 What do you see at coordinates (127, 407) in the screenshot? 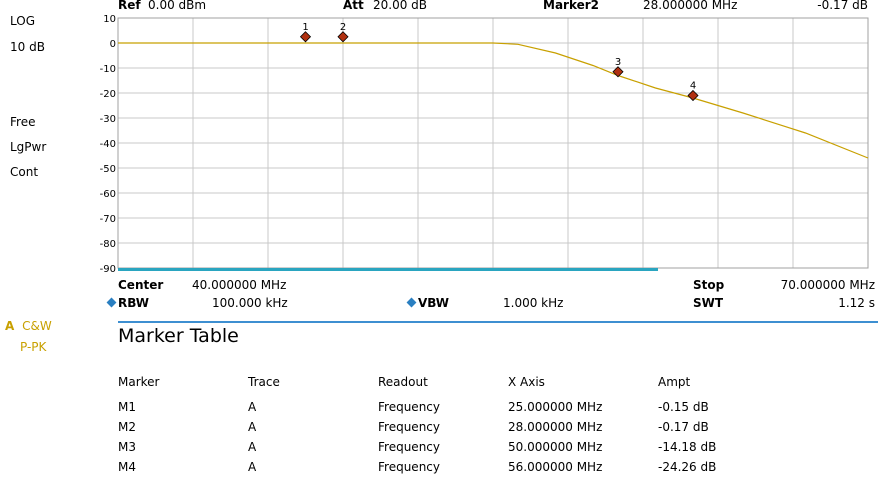
I see `marker-table-cell: M1` at bounding box center [127, 407].